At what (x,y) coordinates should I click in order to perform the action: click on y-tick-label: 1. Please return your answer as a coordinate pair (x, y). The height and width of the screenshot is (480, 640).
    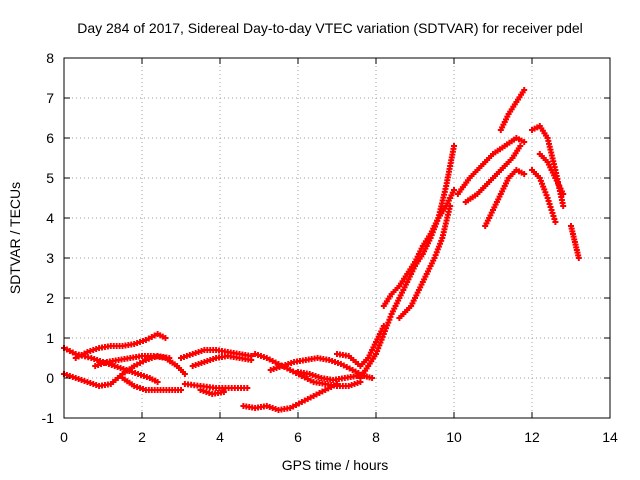
    Looking at the image, I should click on (50, 338).